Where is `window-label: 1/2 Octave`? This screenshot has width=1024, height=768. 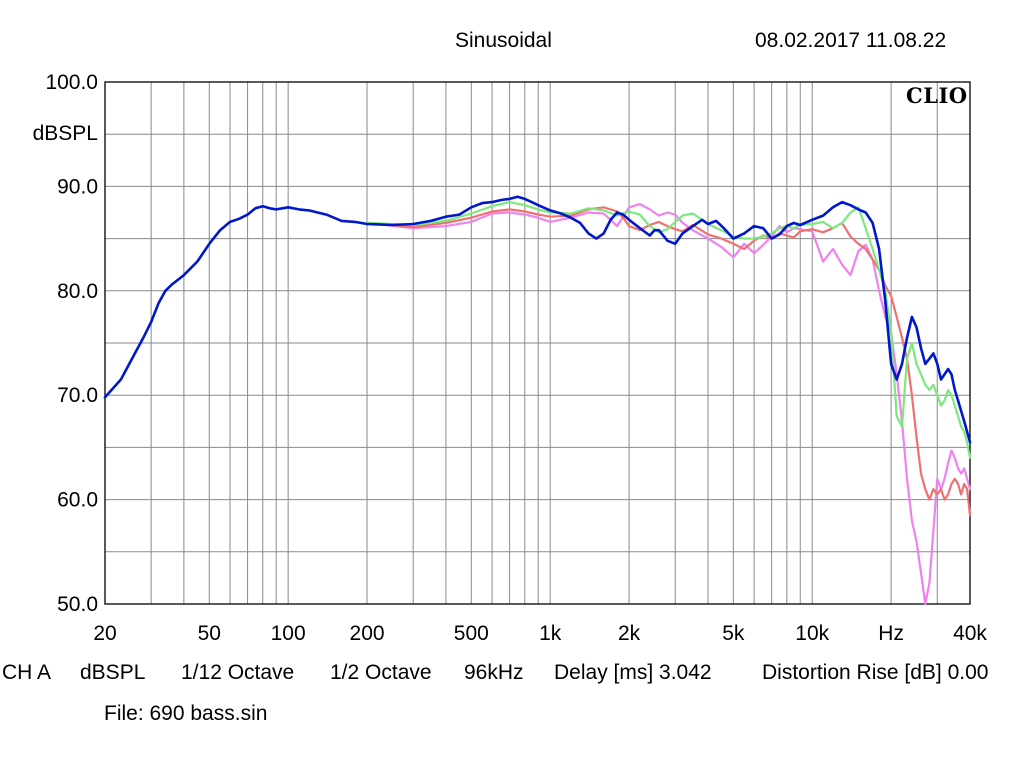 window-label: 1/2 Octave is located at coordinates (381, 672).